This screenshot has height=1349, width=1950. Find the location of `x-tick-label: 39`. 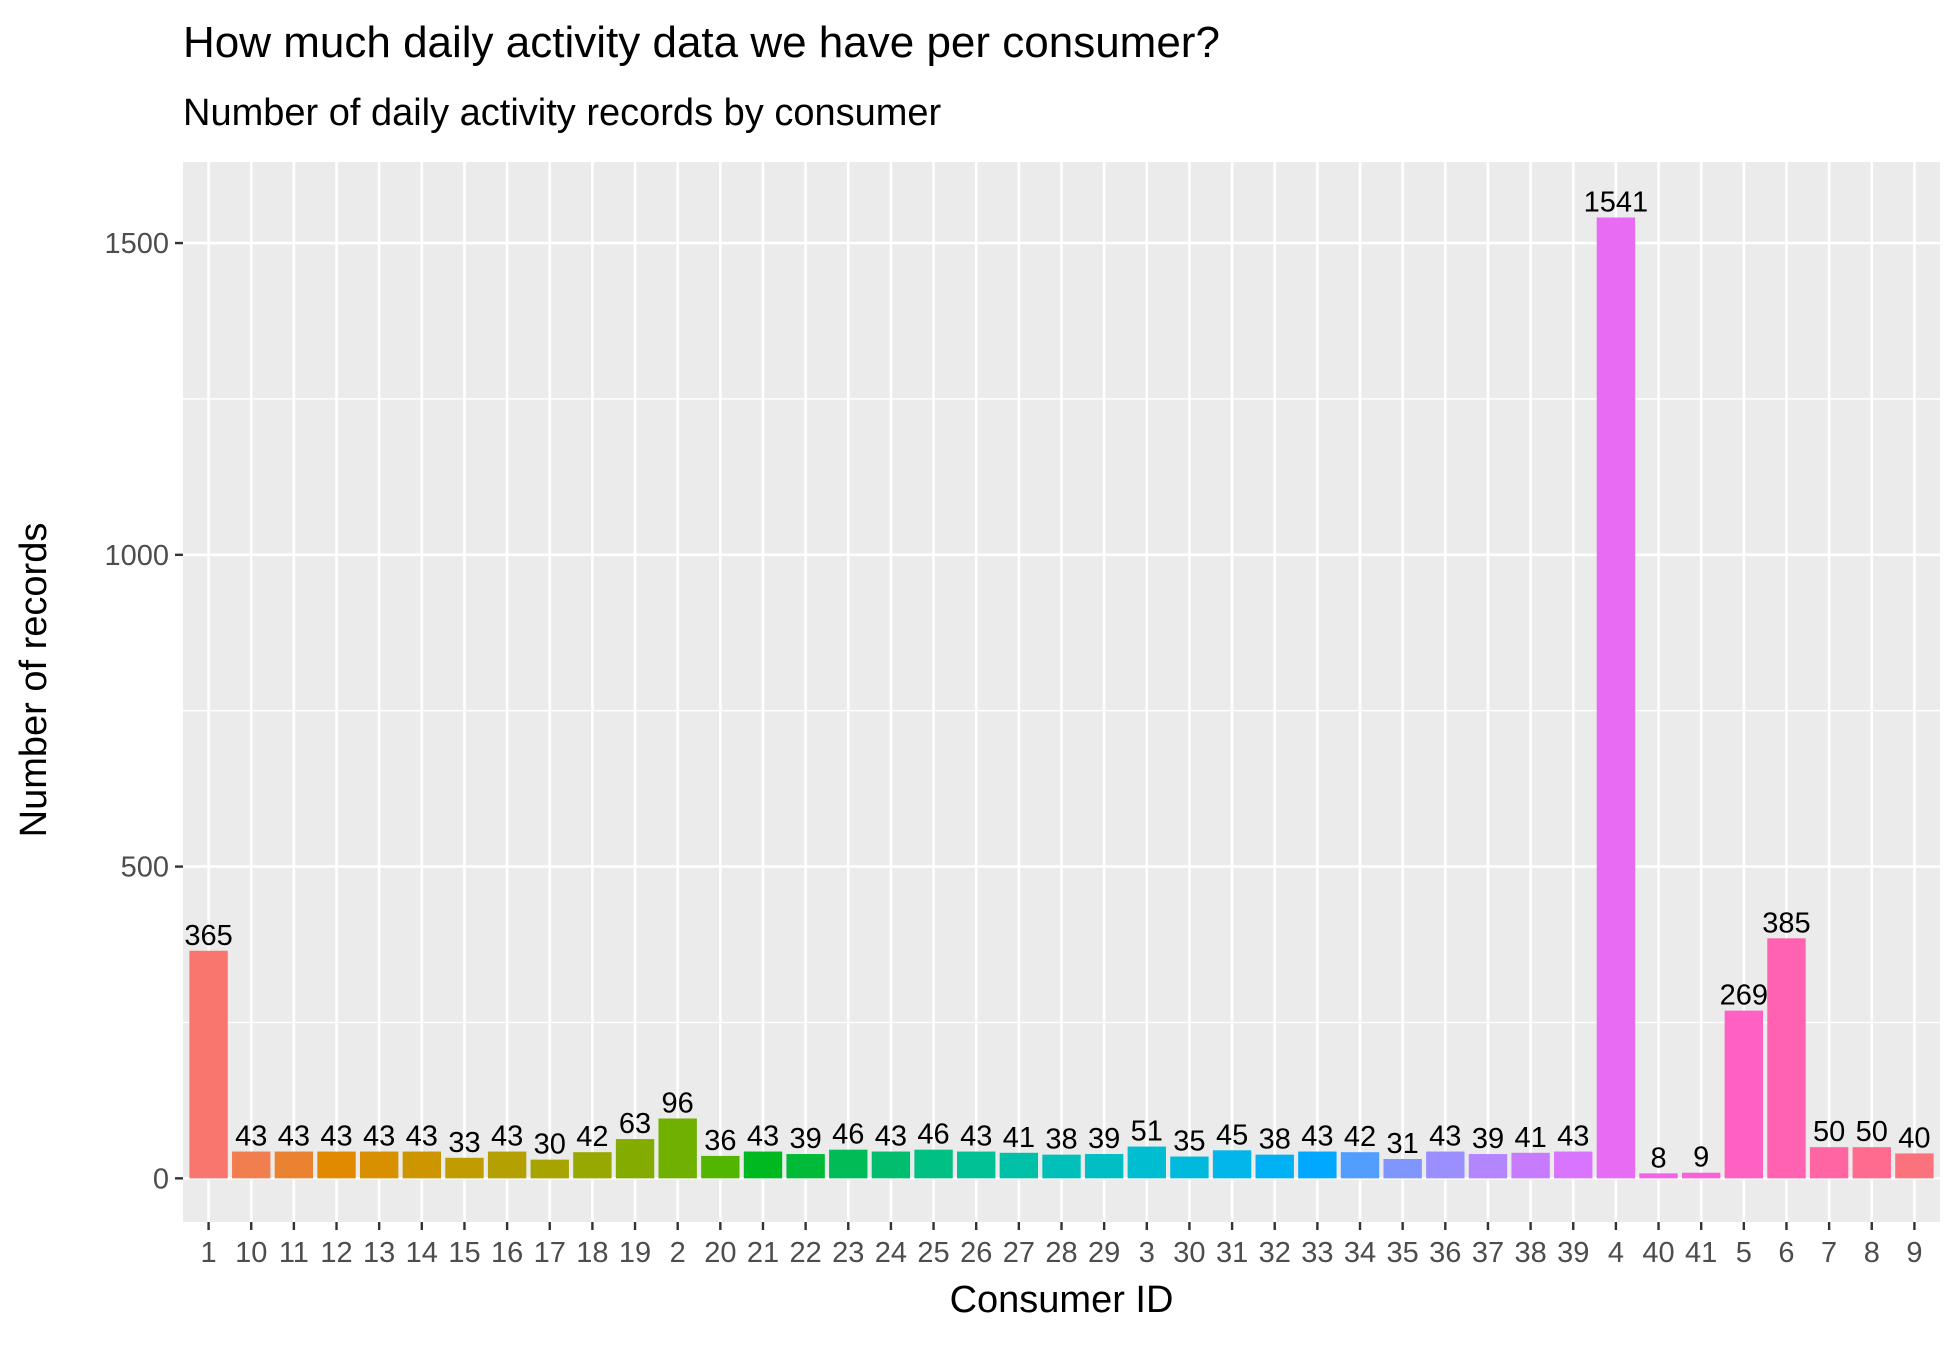

x-tick-label: 39 is located at coordinates (1573, 1253).